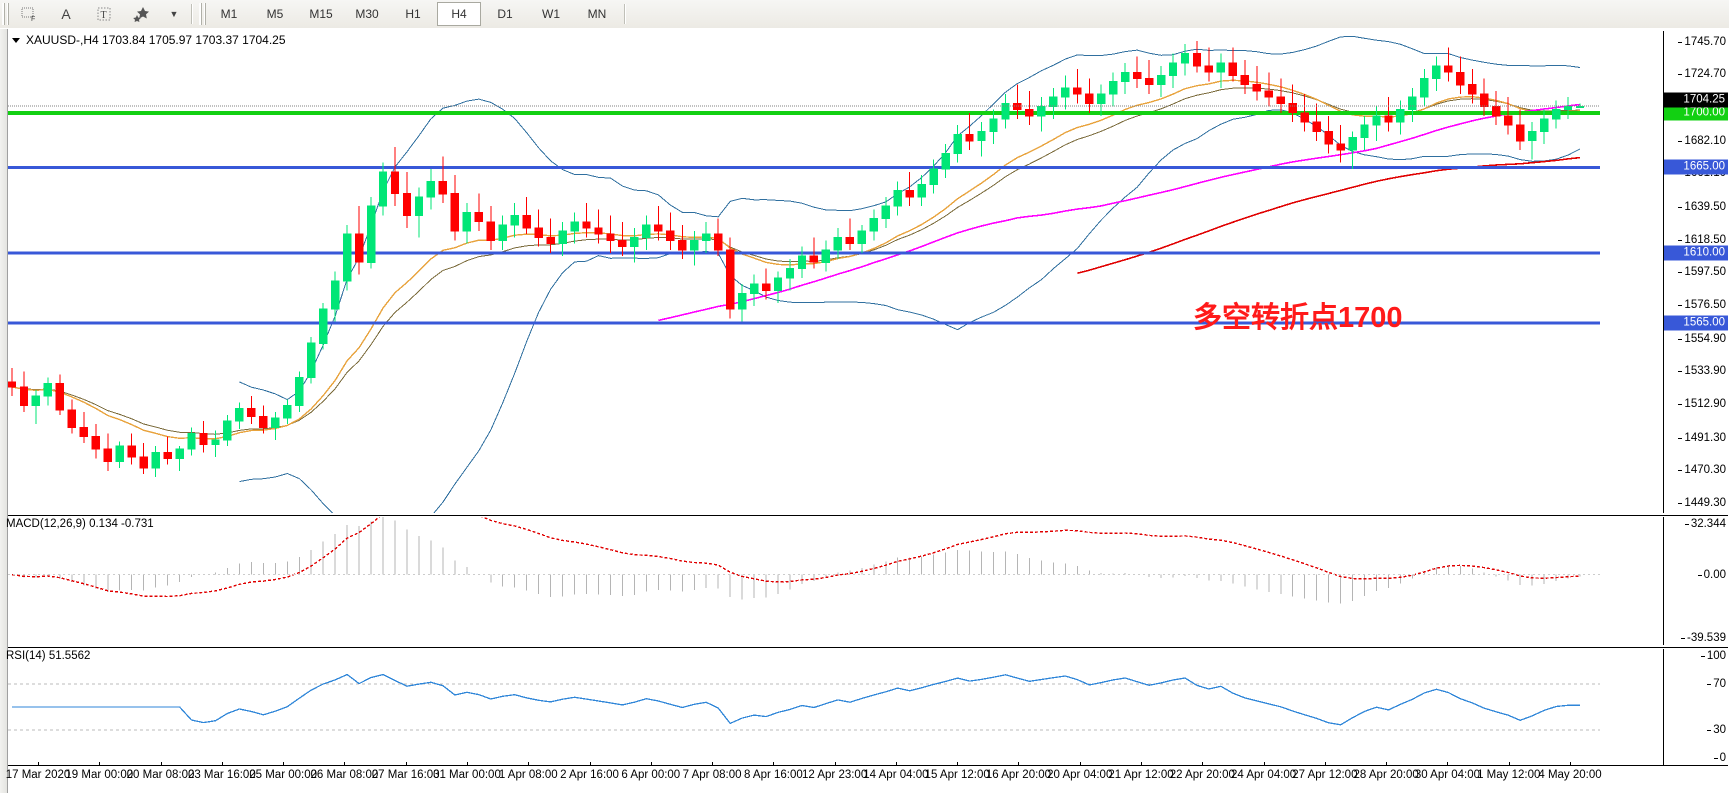  What do you see at coordinates (1702, 272) in the screenshot?
I see `price-tick: 1597.50` at bounding box center [1702, 272].